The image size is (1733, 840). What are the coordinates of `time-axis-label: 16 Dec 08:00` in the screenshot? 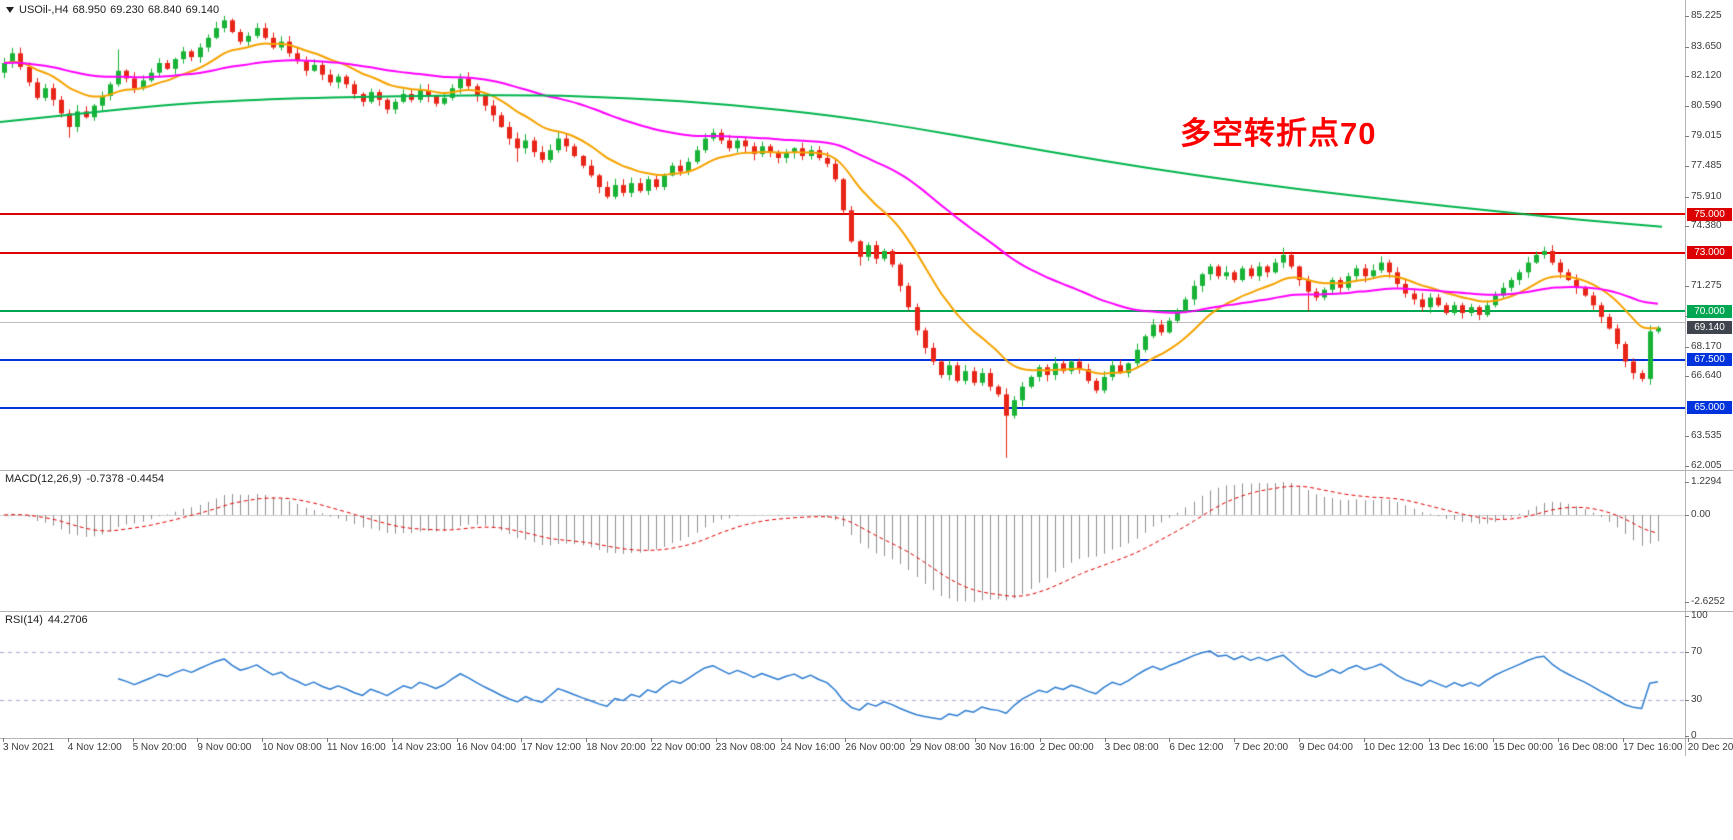 It's located at (1588, 747).